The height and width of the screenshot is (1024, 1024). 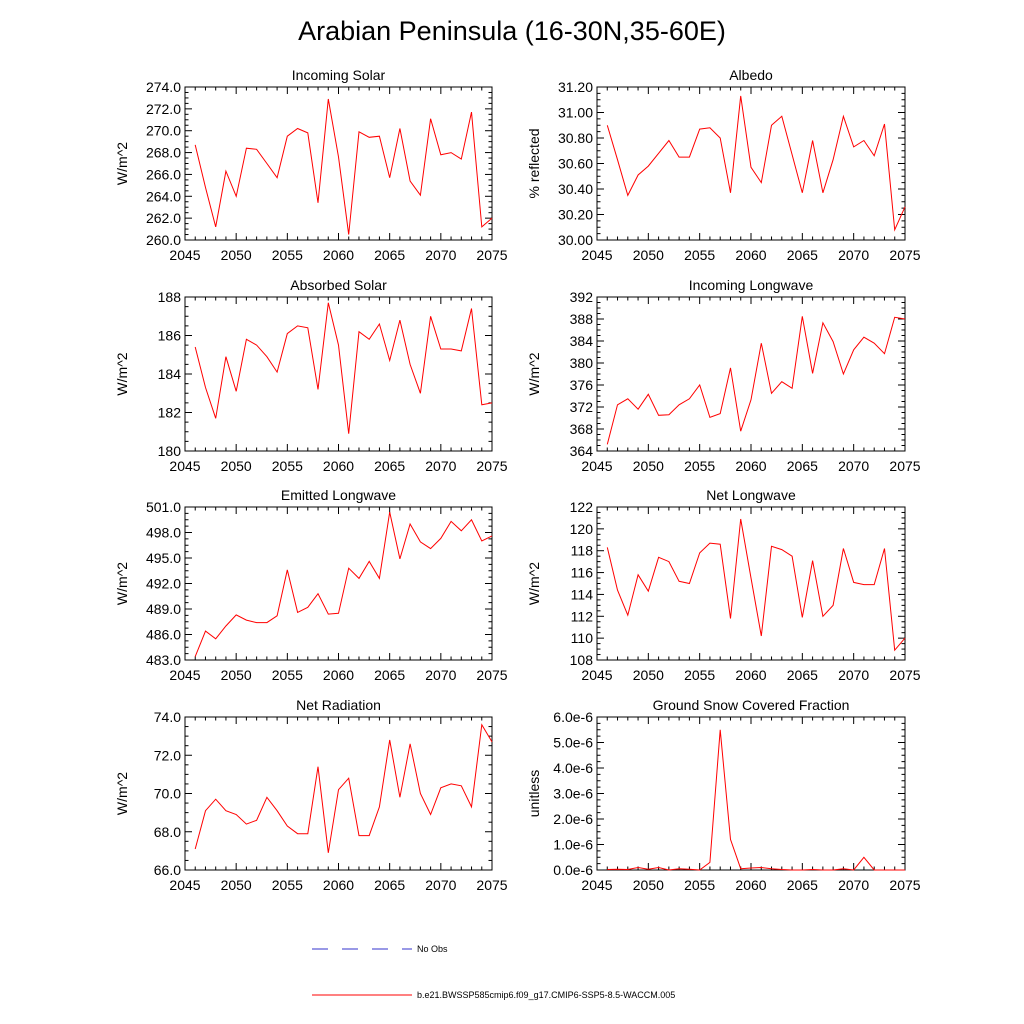 I want to click on legend-obs-label: No Obs, so click(x=432, y=949).